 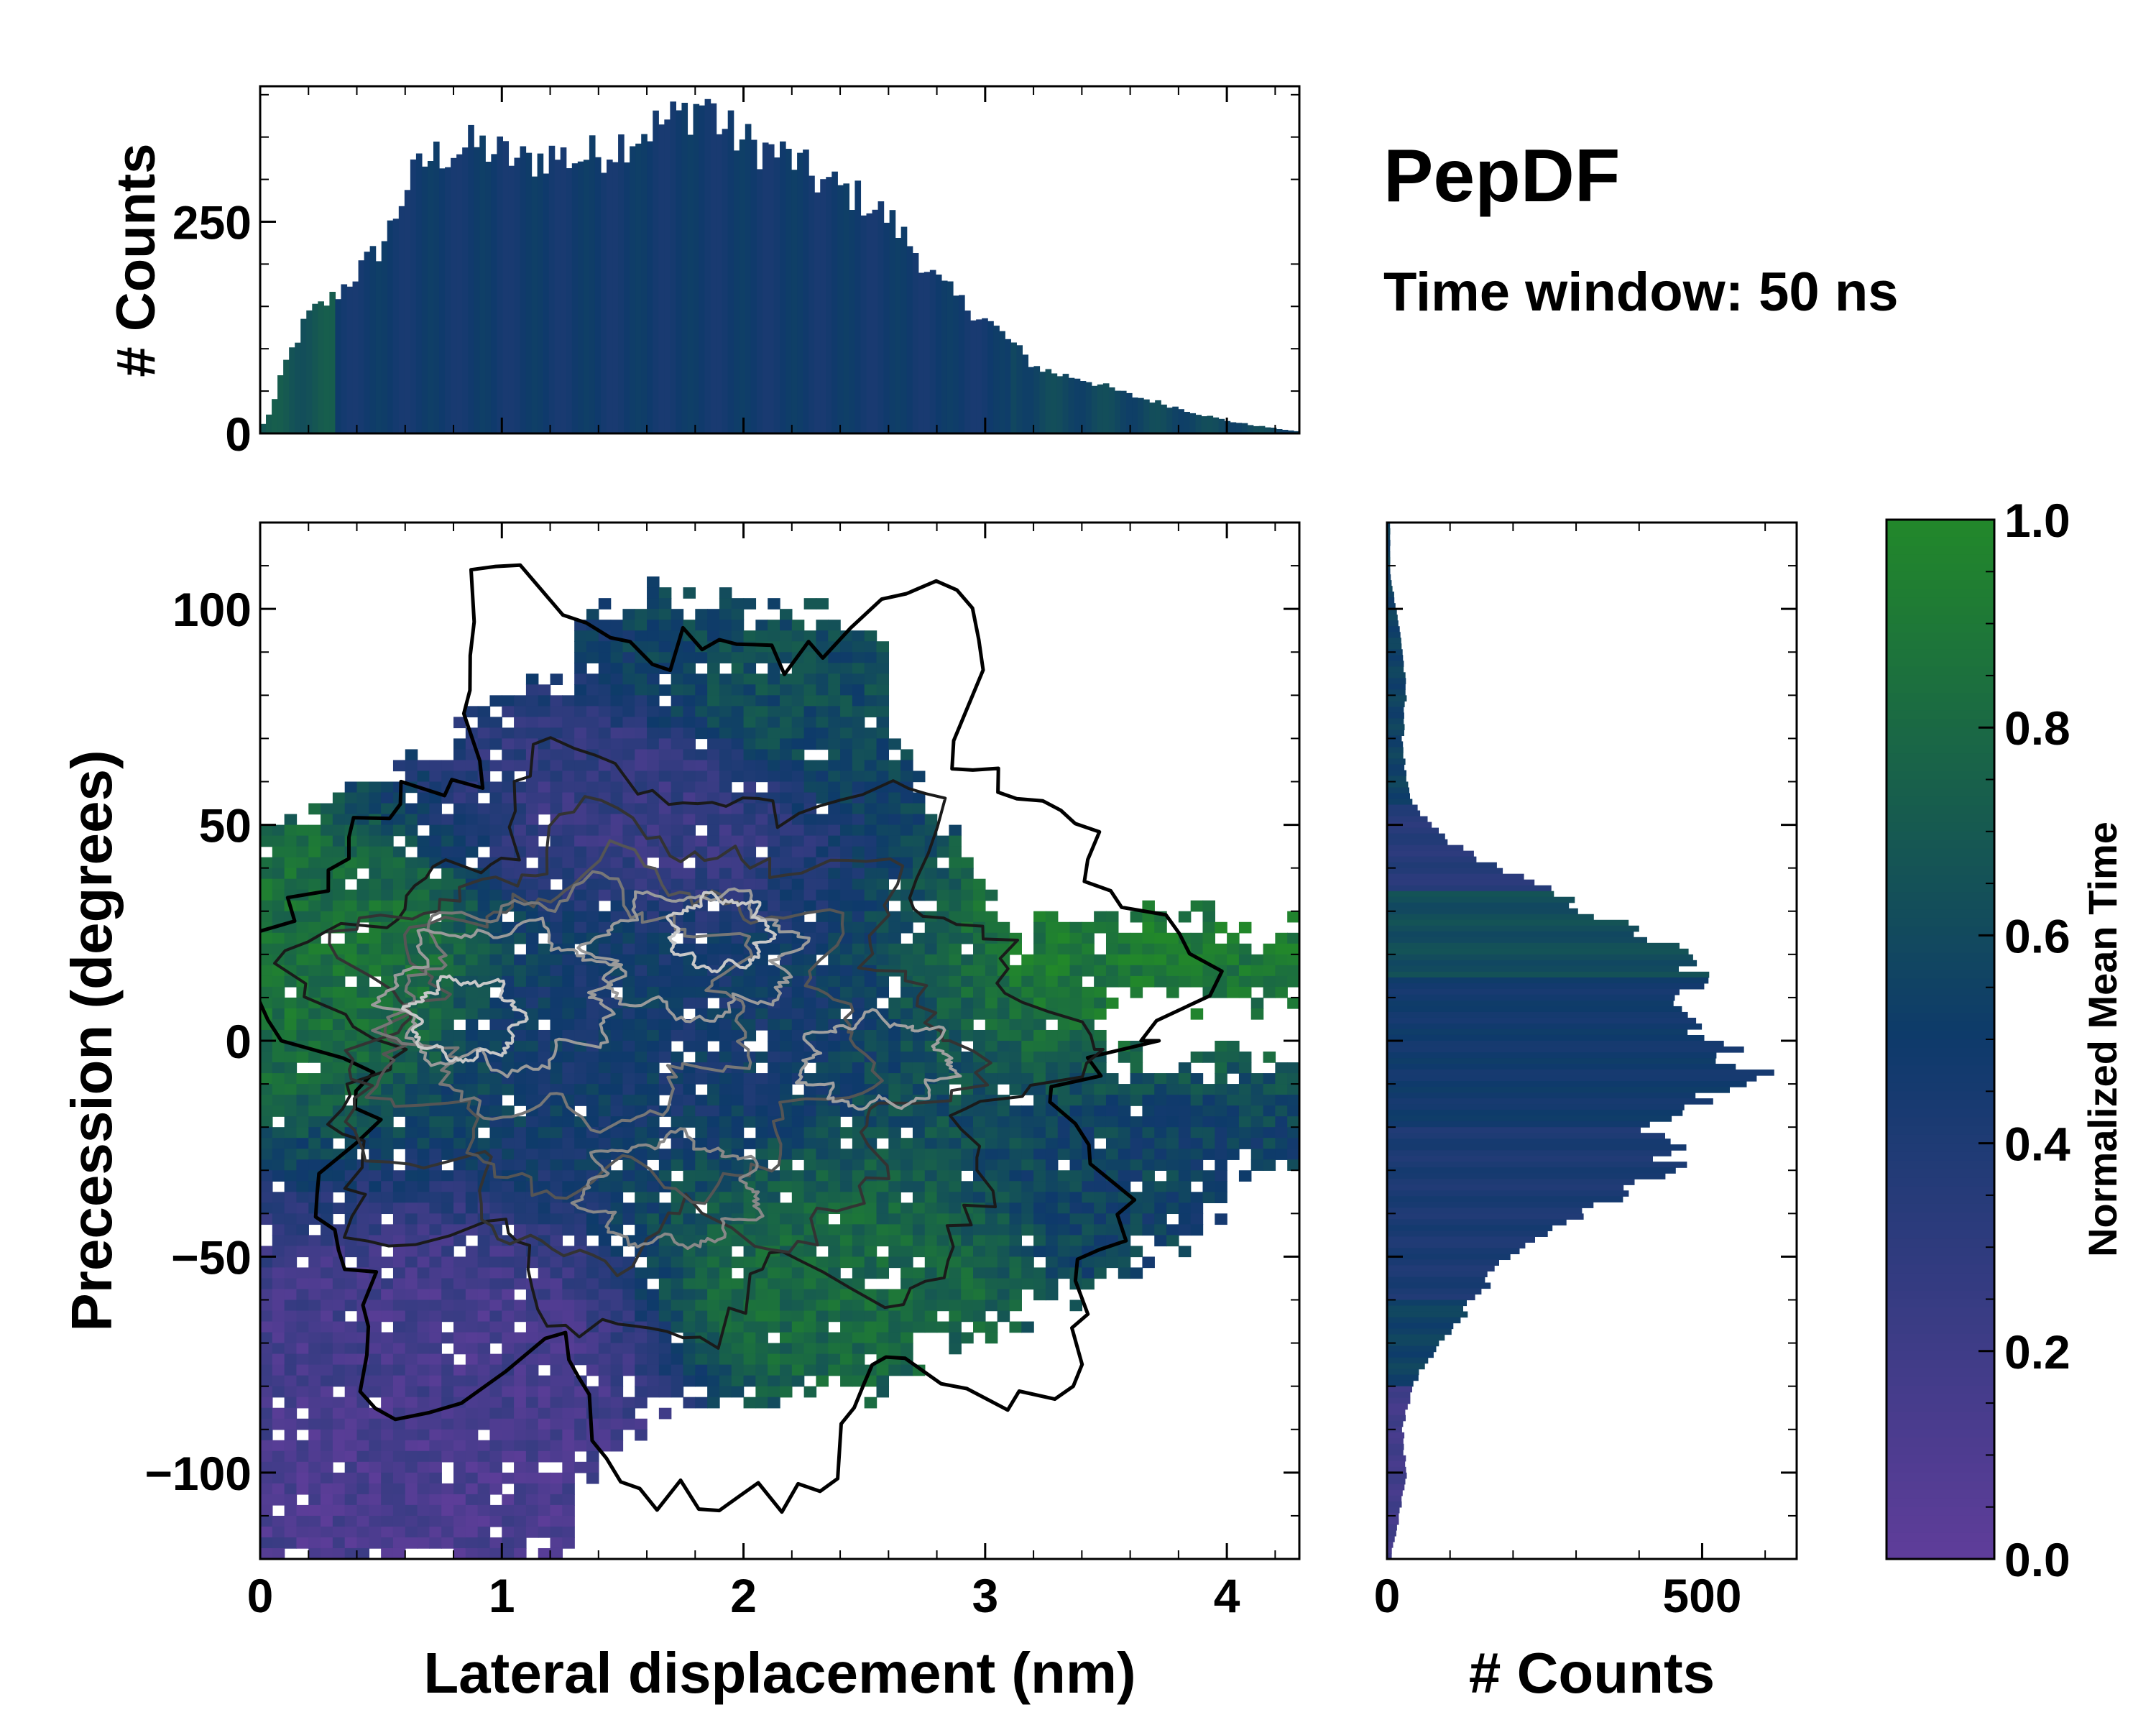 What do you see at coordinates (780, 260) in the screenshot?
I see `top-histogram-frame` at bounding box center [780, 260].